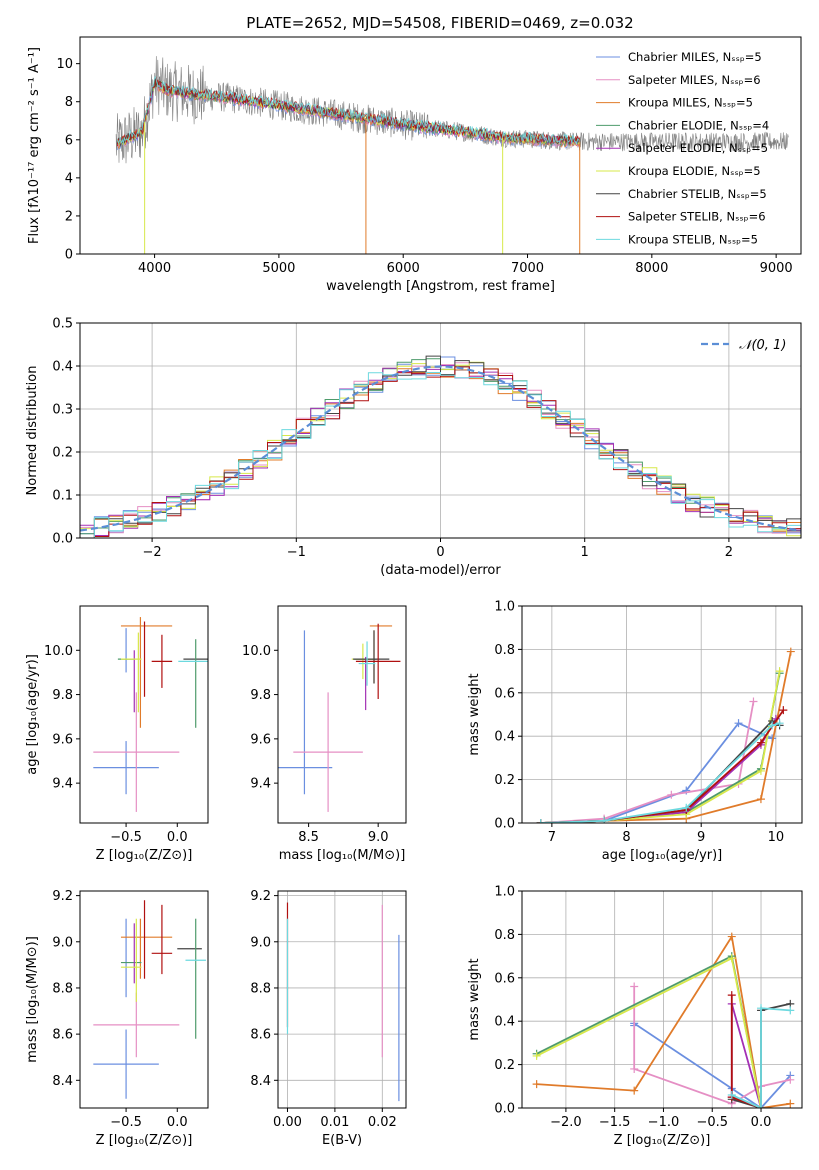 The image size is (819, 1170). What do you see at coordinates (697, 217) in the screenshot?
I see `legend-label: Salpeter STELIB, Nₛₛₚ=6` at bounding box center [697, 217].